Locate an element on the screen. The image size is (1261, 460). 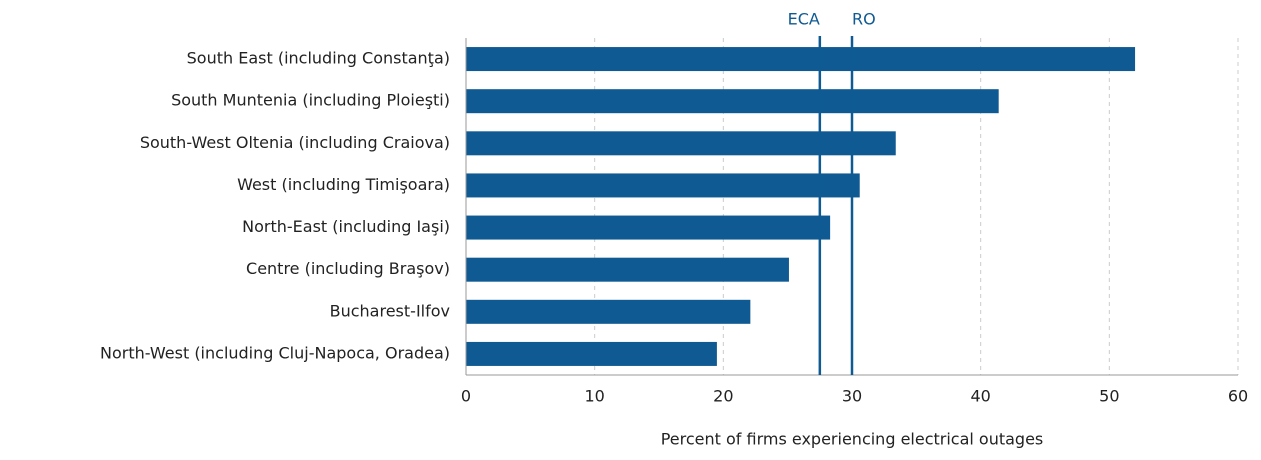
y-tick-label: Centre (including Braşov) is located at coordinates (348, 268).